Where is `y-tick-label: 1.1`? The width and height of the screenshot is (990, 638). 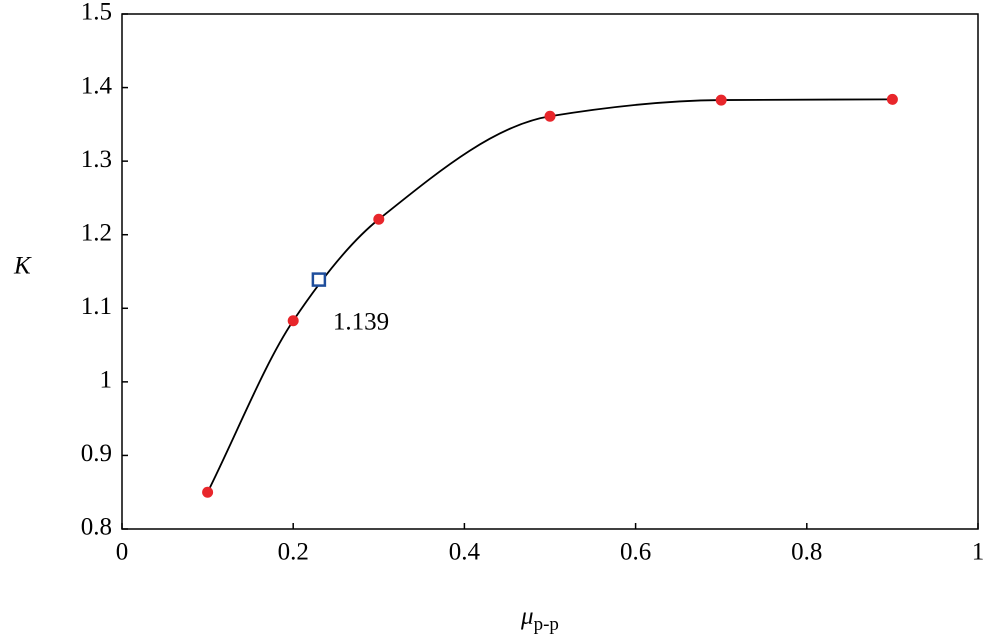
y-tick-label: 1.1 is located at coordinates (96, 306).